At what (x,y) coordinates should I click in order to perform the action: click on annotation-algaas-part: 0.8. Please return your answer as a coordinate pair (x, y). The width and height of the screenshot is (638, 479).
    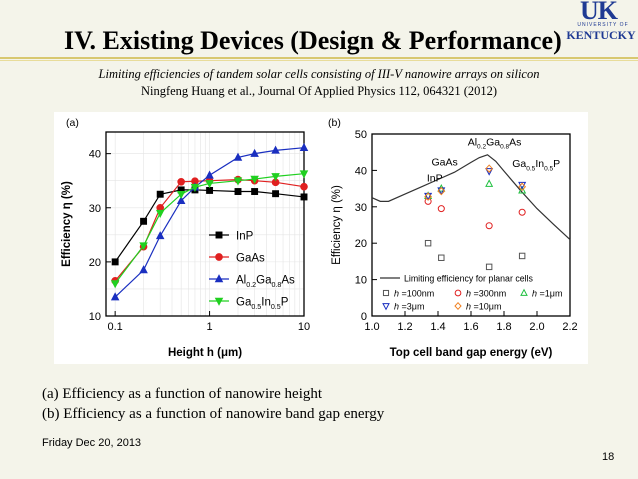
    Looking at the image, I should click on (504, 146).